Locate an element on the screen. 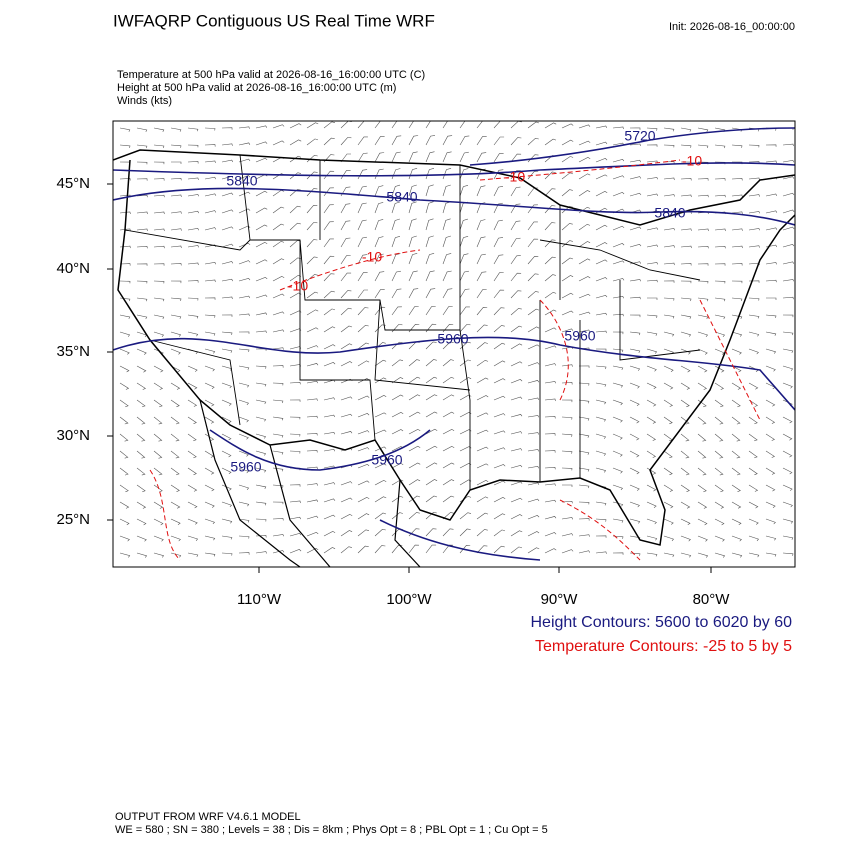  lat-label: 25°N is located at coordinates (73, 519).